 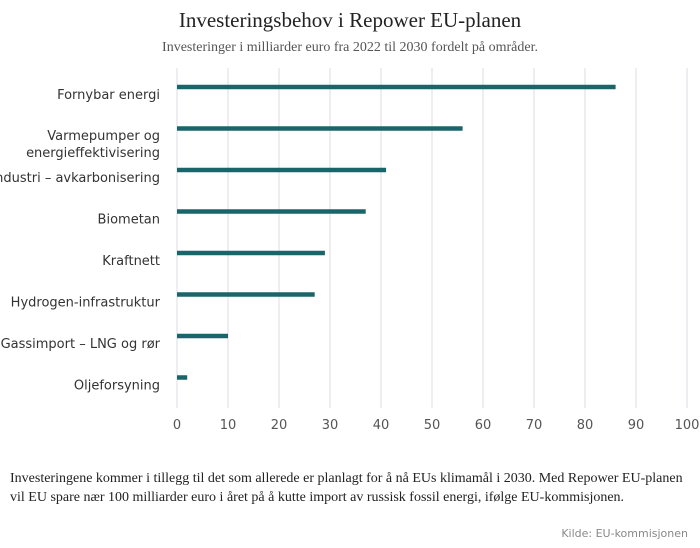 What do you see at coordinates (93, 153) in the screenshot?
I see `category-label: energieffektivisering` at bounding box center [93, 153].